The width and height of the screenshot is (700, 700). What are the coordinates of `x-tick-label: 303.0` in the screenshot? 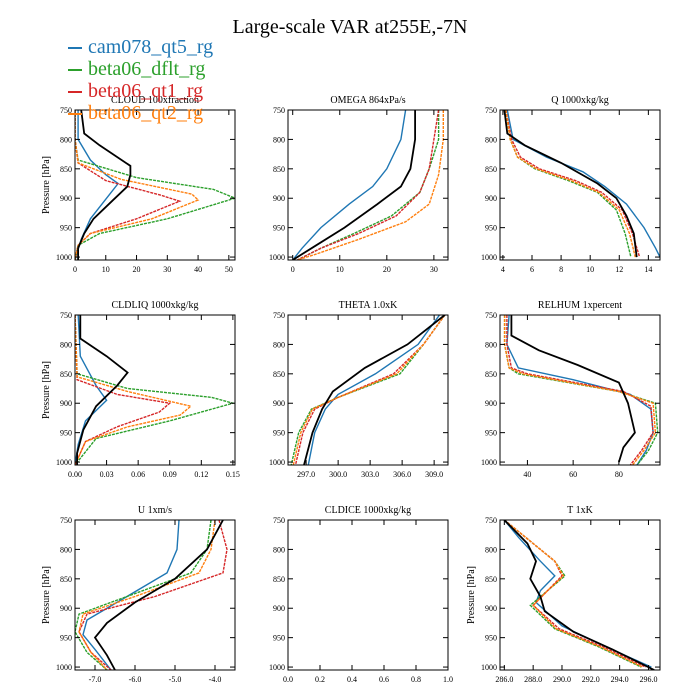 It's located at (370, 474).